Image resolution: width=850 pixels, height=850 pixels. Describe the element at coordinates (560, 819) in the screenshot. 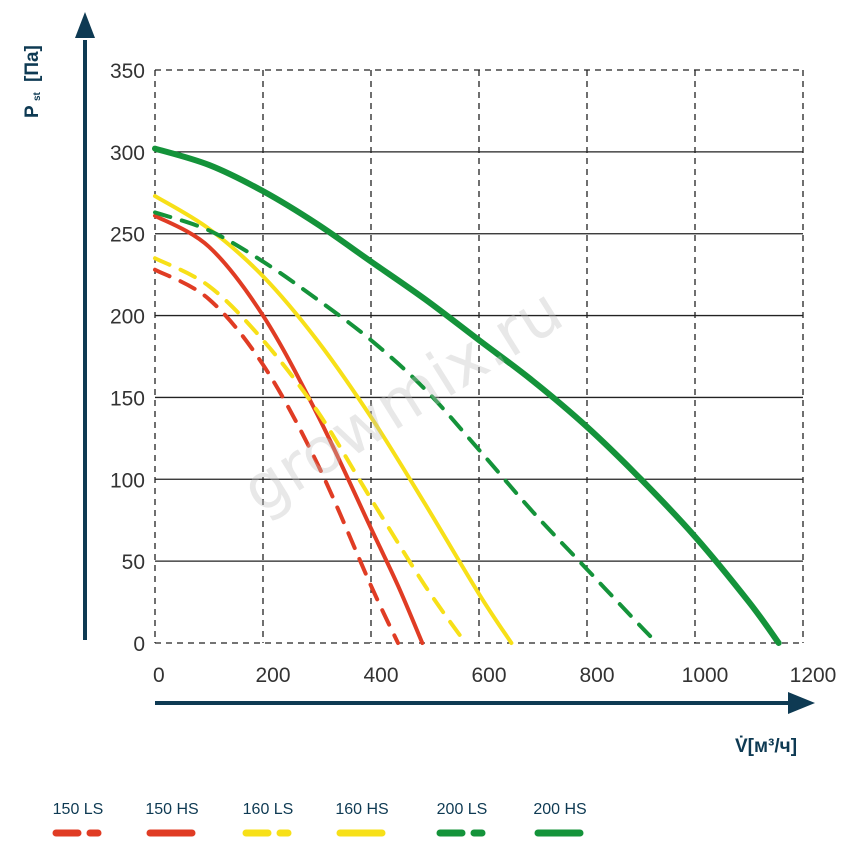

I see `legend-item: 200 HS` at that location.